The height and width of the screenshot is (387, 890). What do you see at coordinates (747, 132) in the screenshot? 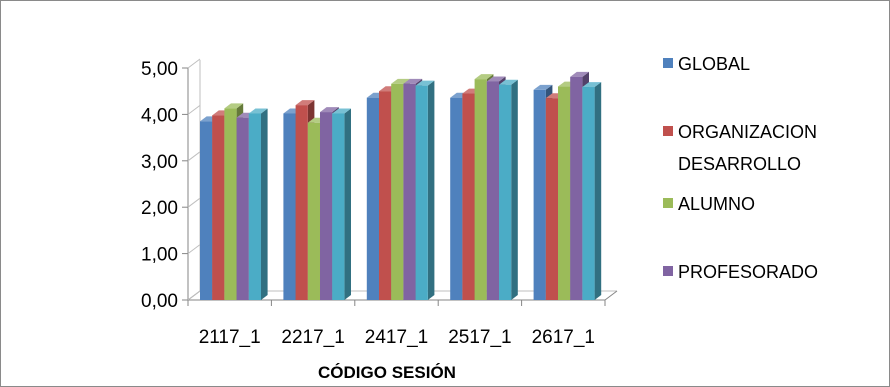
I see `legend-label-organizacion: ORGANIZACION` at bounding box center [747, 132].